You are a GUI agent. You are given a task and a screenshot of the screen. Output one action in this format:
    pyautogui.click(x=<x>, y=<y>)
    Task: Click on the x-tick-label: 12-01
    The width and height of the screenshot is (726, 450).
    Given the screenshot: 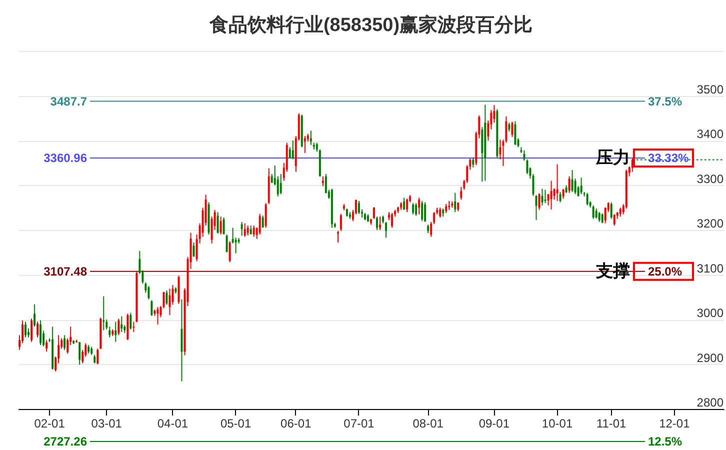 What is the action you would take?
    pyautogui.click(x=674, y=423)
    